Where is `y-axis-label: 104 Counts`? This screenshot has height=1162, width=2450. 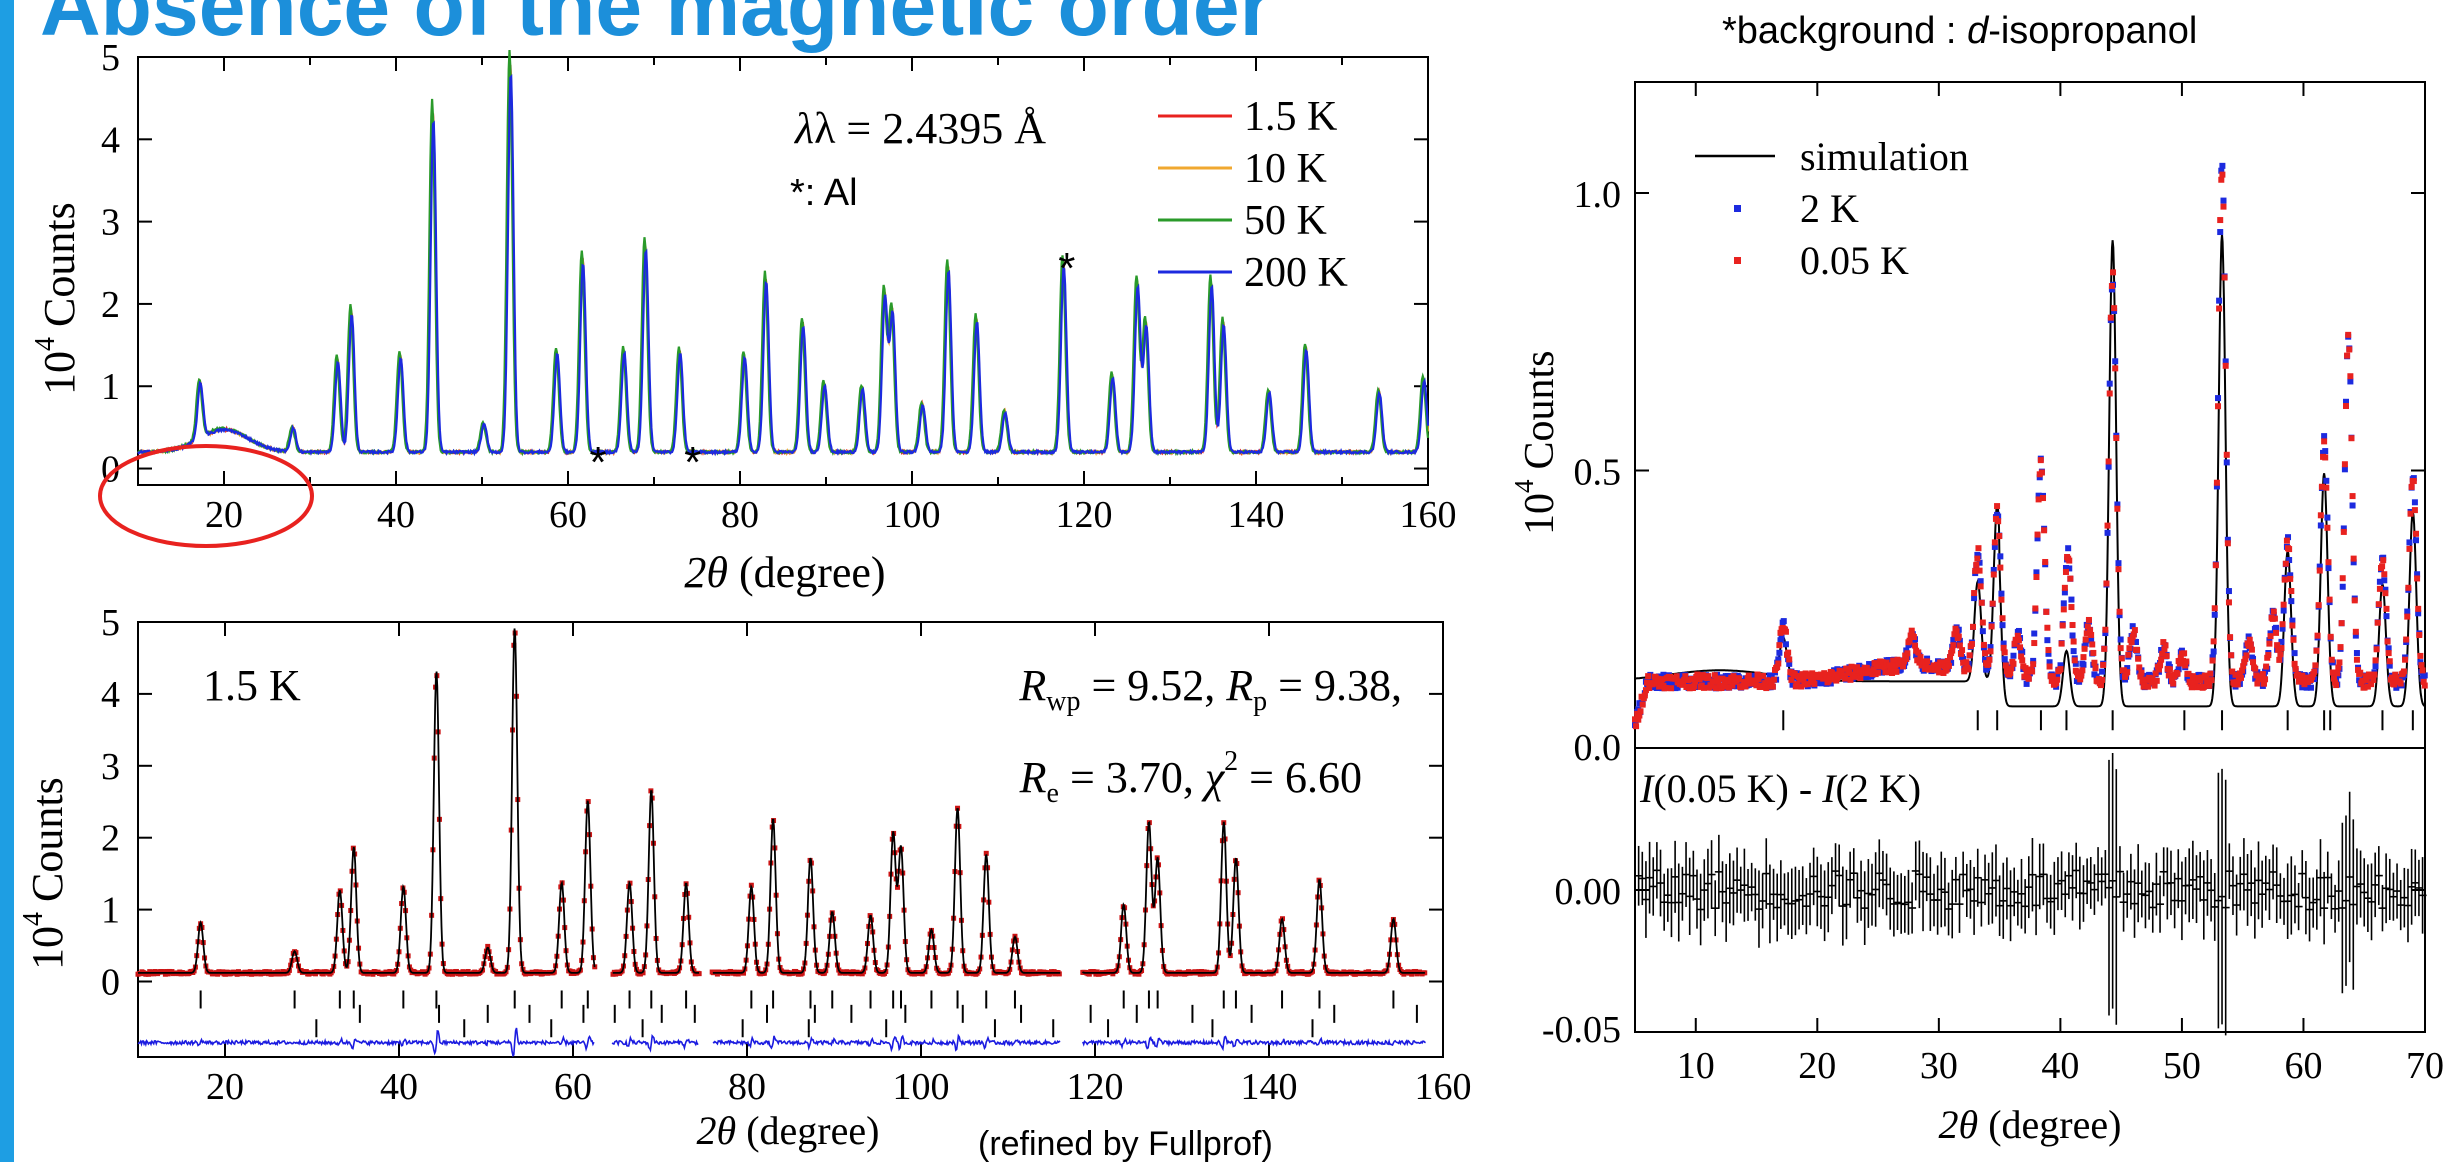 y-axis-label: 104 Counts is located at coordinates (1536, 442).